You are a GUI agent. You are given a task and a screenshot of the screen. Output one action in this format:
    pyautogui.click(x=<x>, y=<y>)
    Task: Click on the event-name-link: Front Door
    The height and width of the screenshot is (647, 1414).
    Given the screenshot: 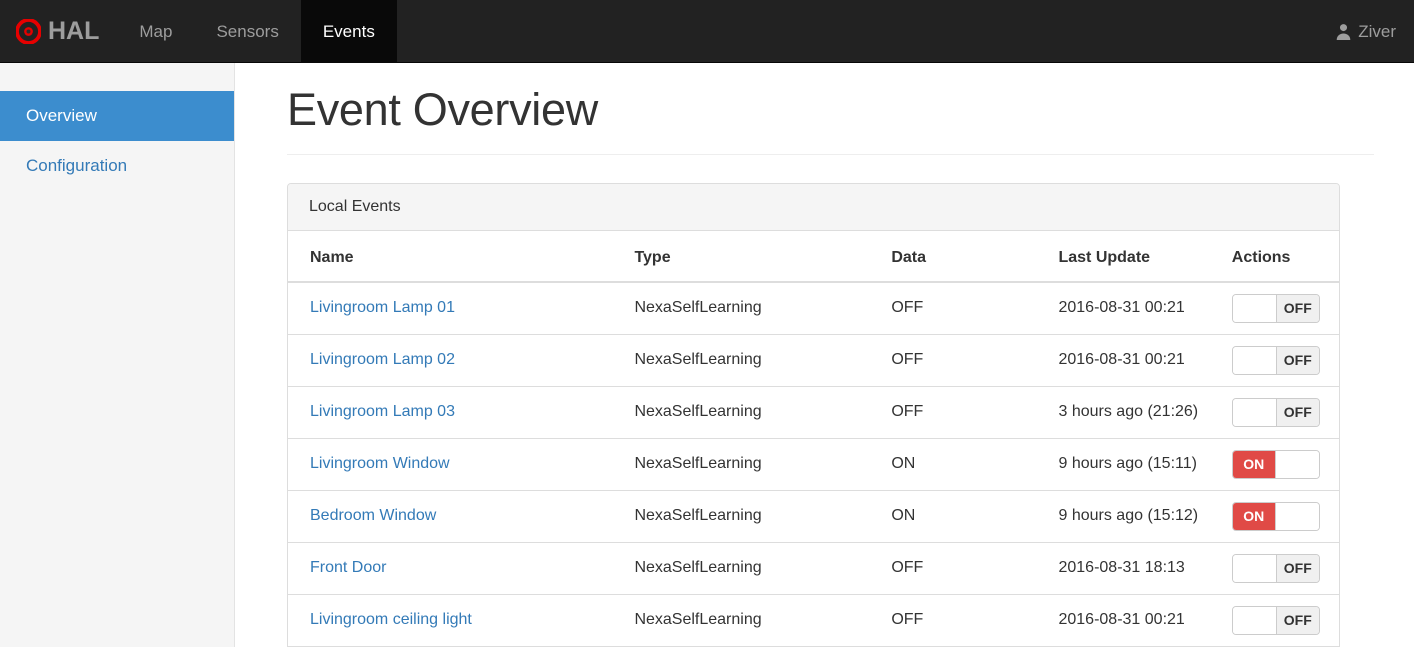 What is the action you would take?
    pyautogui.click(x=348, y=567)
    